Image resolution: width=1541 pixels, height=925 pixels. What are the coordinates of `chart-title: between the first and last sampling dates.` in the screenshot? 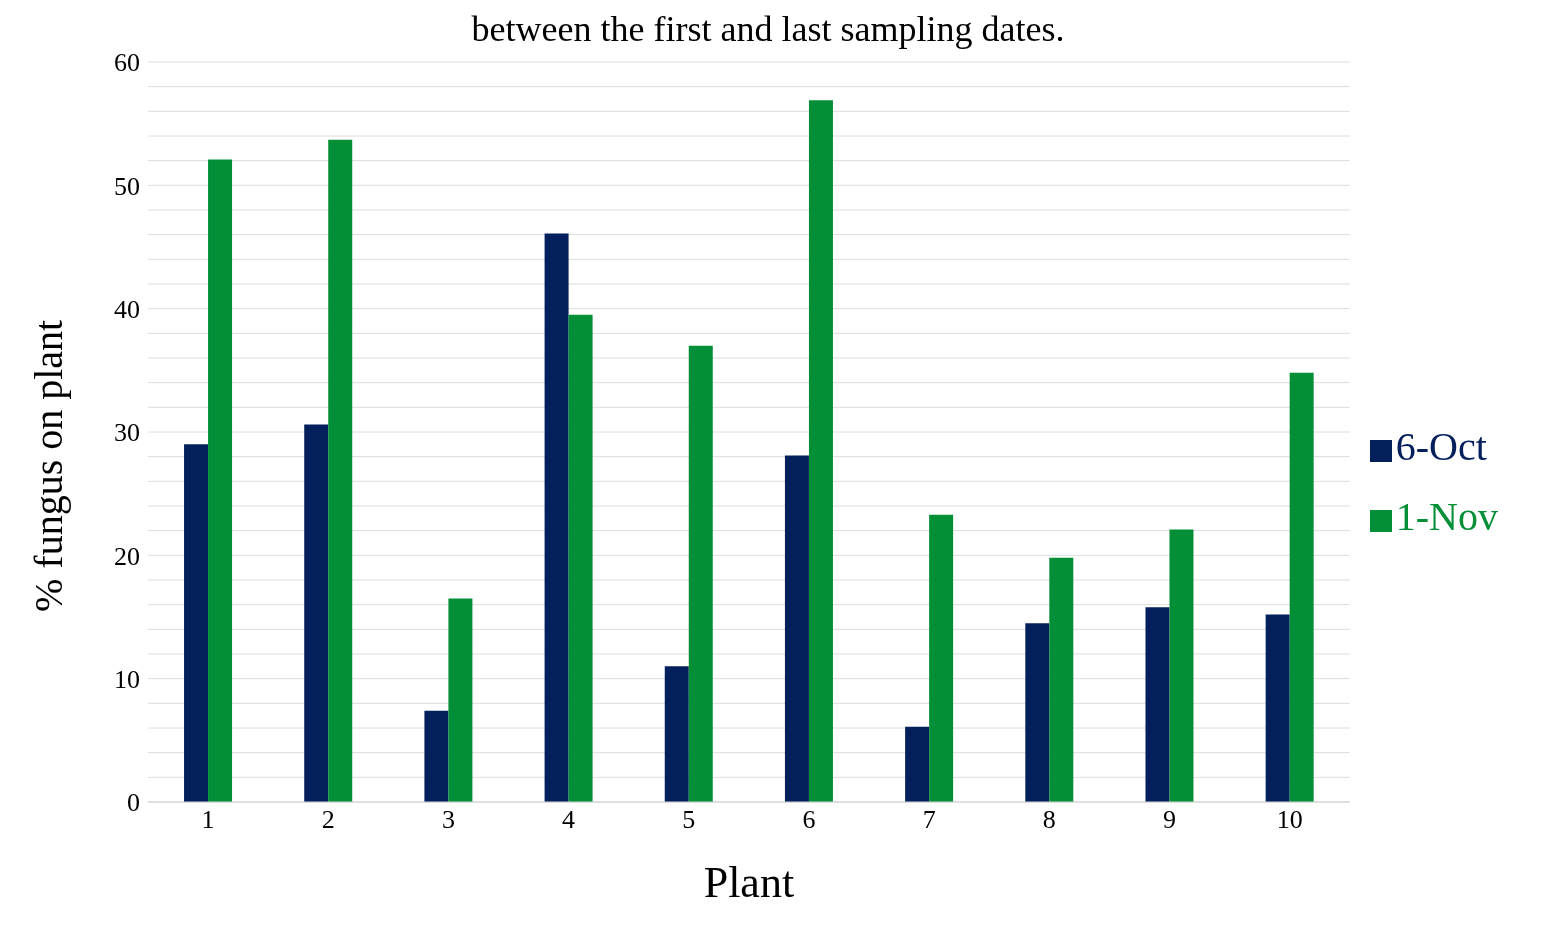 It's located at (768, 29).